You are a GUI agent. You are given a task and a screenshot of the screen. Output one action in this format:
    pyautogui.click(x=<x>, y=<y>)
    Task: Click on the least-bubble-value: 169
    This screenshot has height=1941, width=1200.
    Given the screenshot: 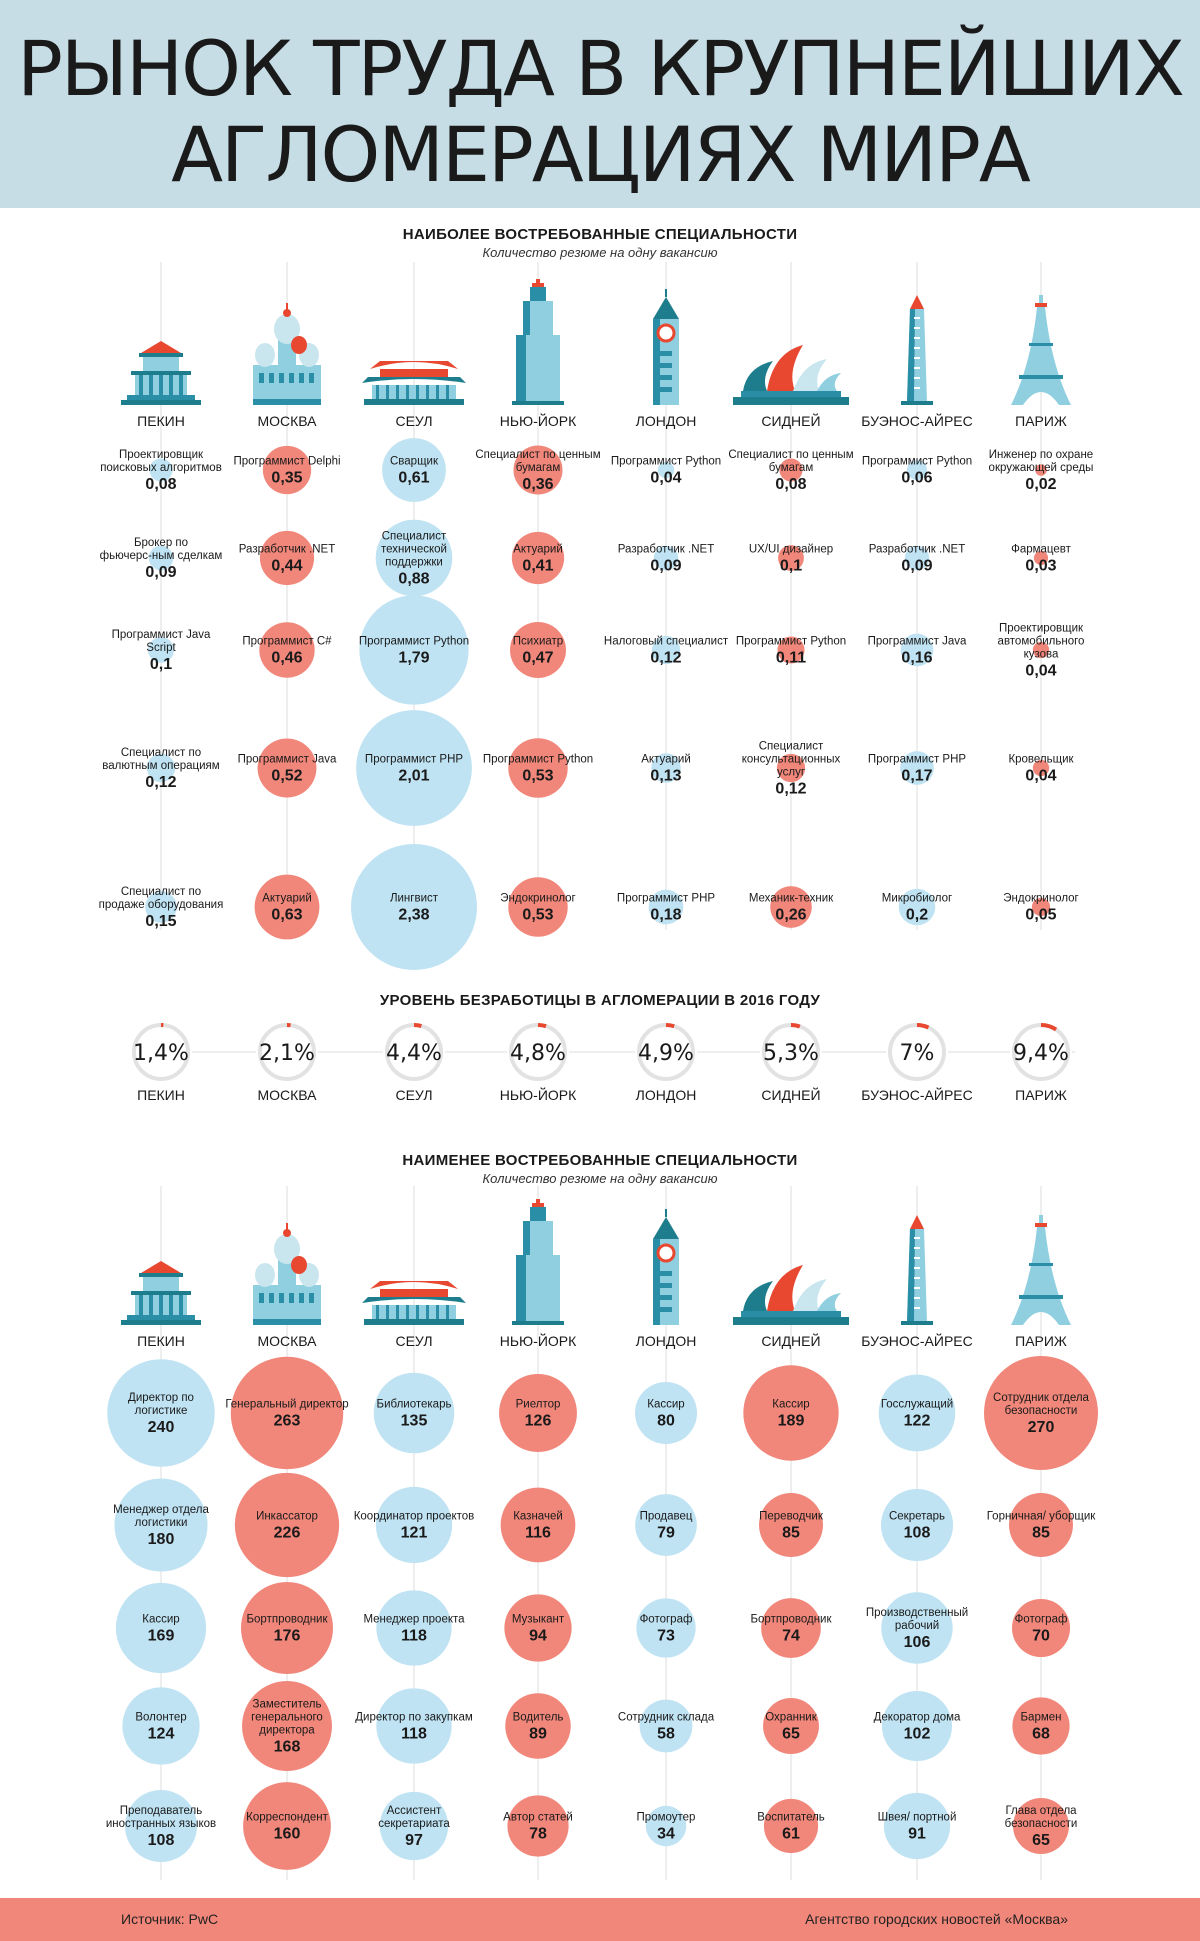 What is the action you would take?
    pyautogui.click(x=161, y=1636)
    